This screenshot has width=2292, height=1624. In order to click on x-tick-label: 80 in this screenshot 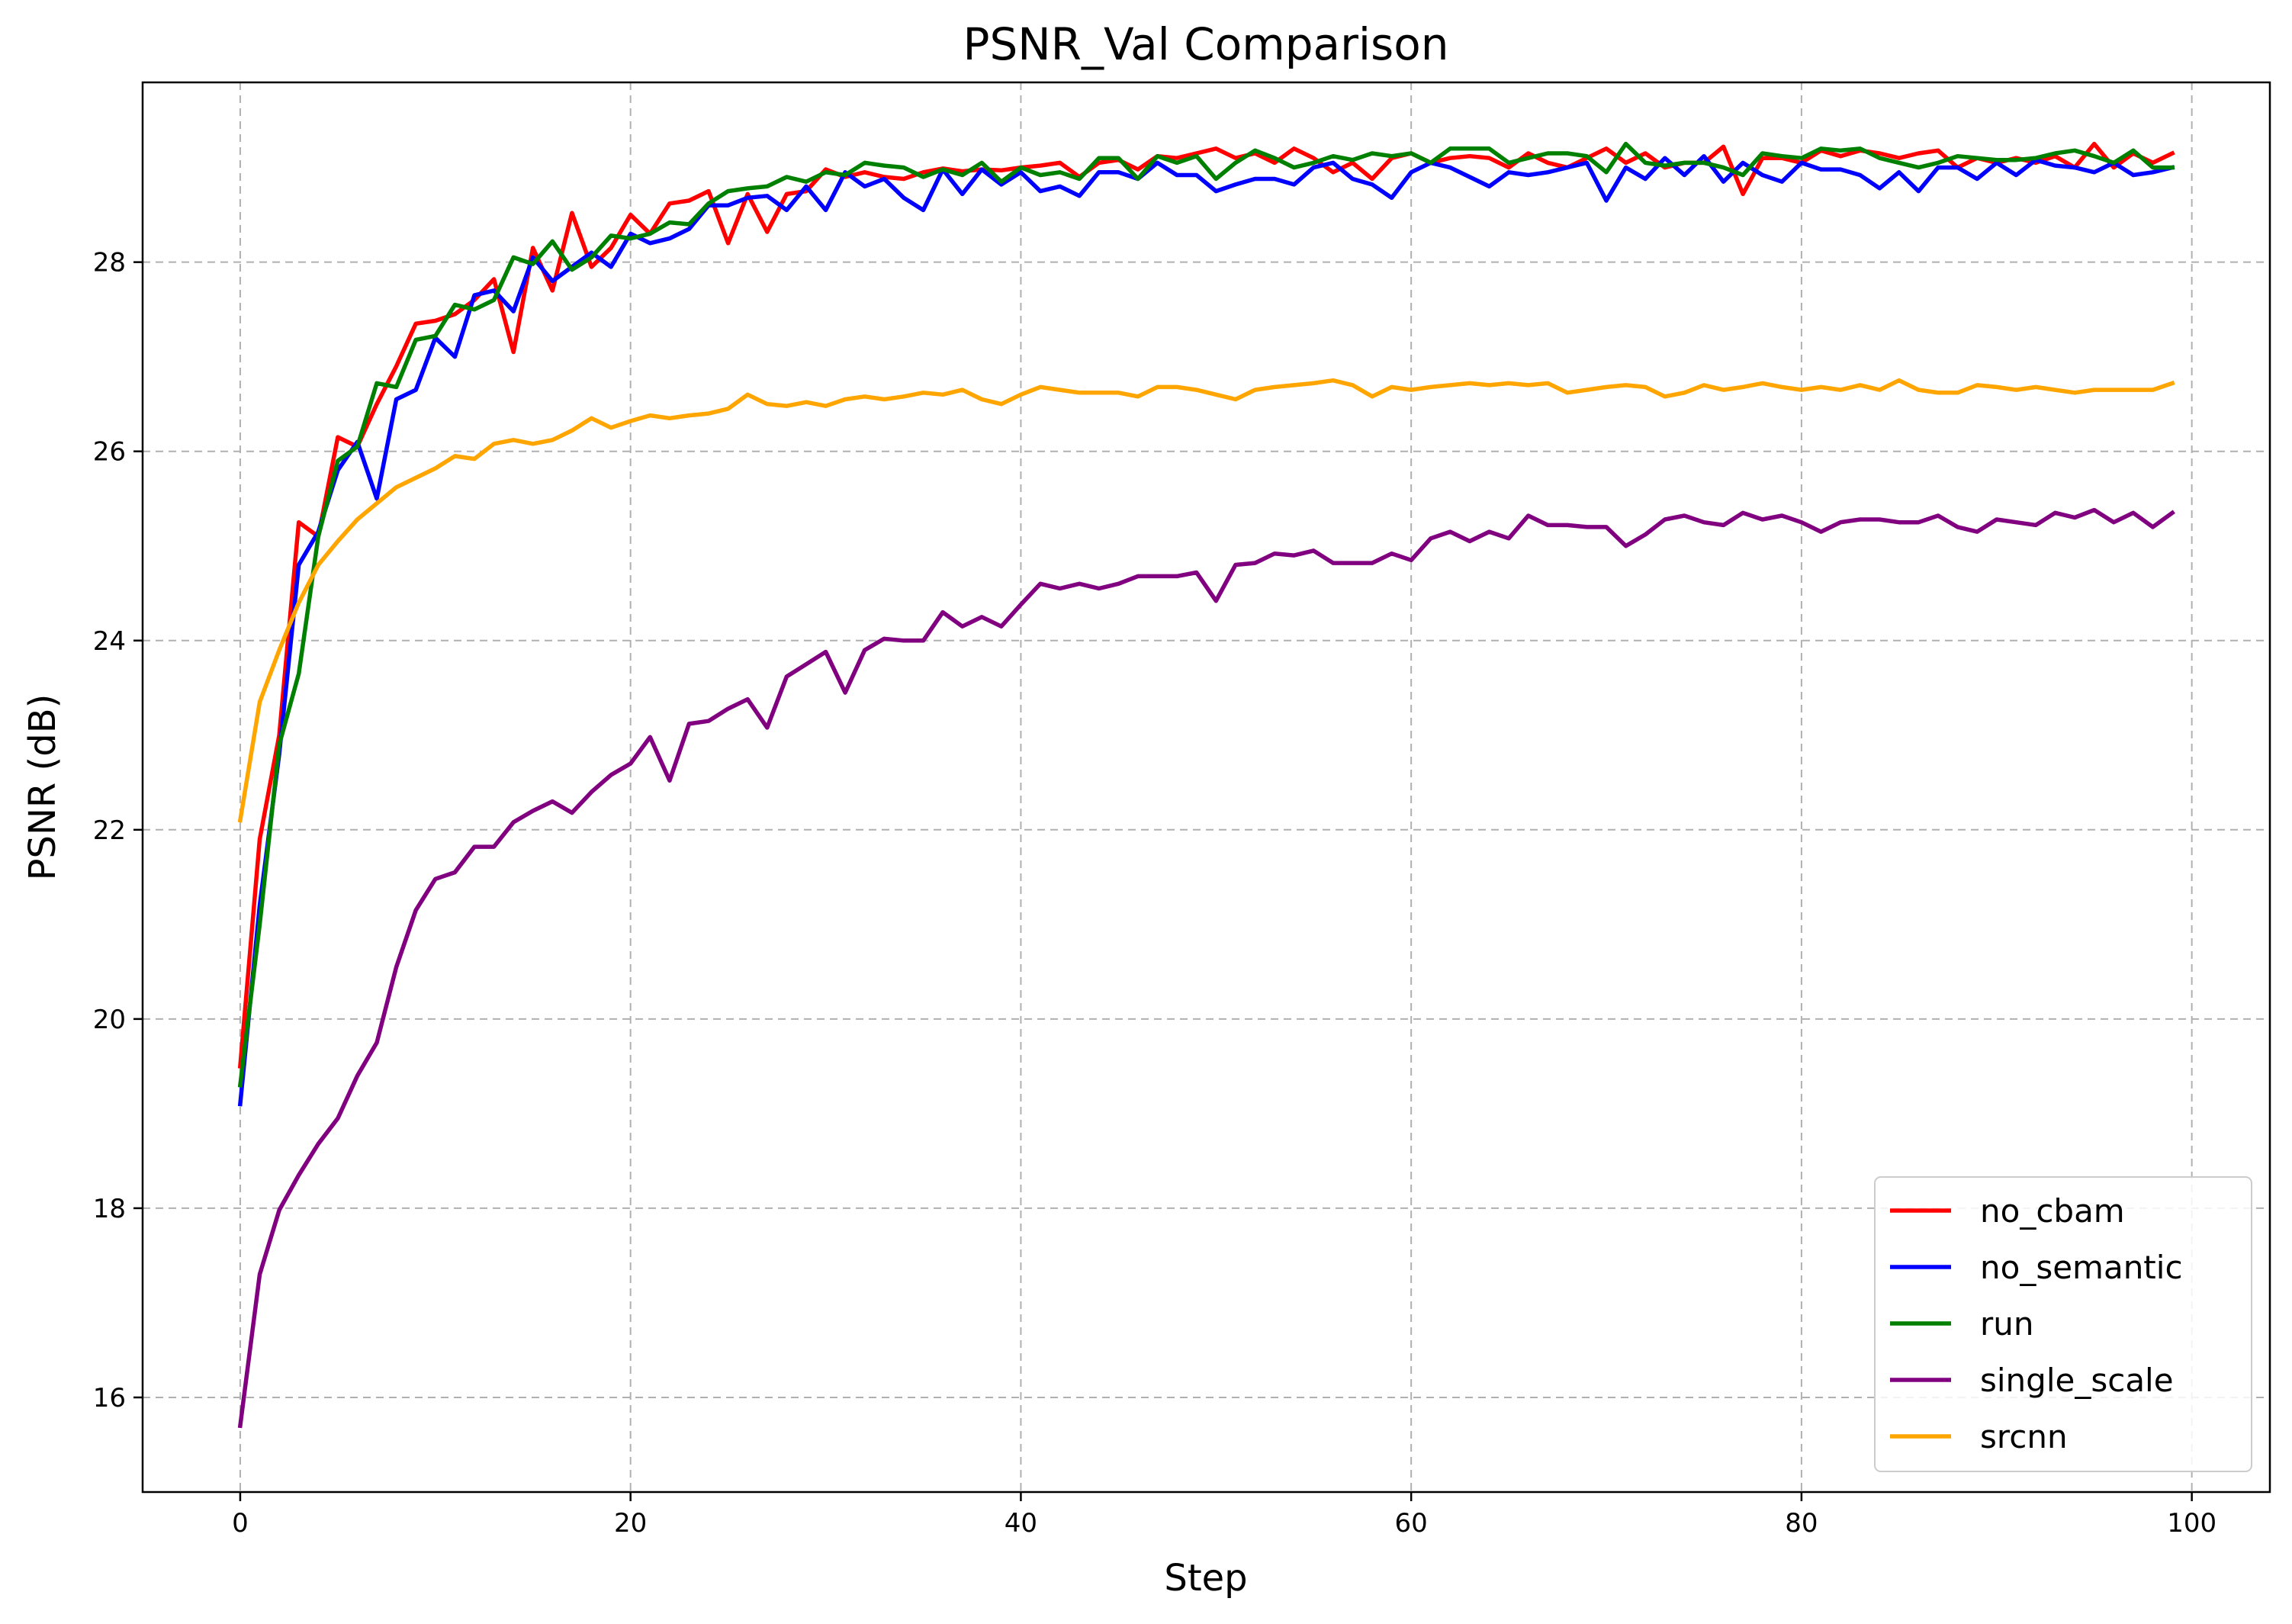, I will do `click(1802, 1523)`.